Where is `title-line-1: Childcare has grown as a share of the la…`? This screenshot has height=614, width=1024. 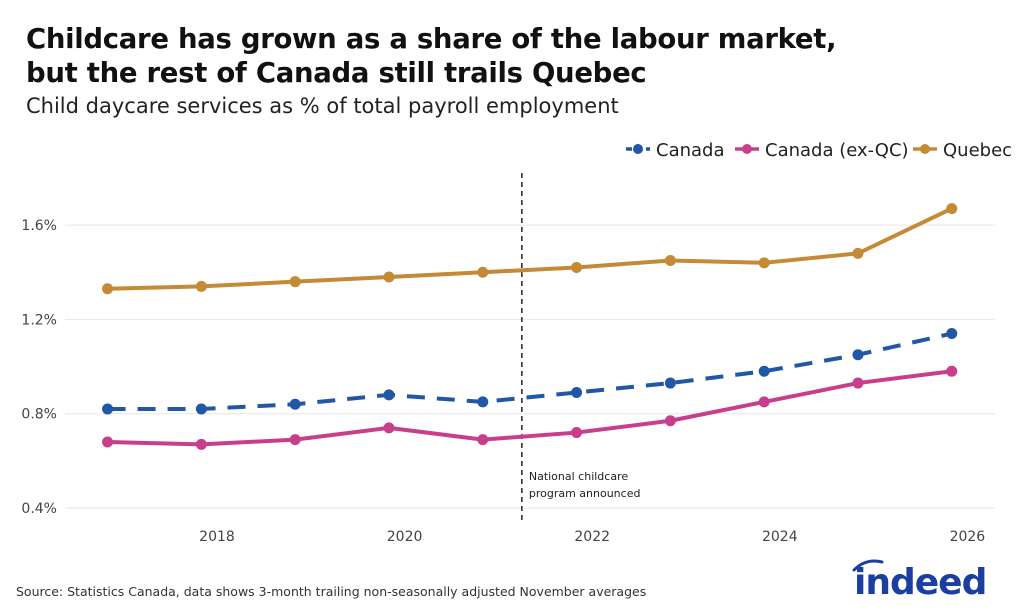
title-line-1: Childcare has grown as a share of the la… is located at coordinates (431, 39).